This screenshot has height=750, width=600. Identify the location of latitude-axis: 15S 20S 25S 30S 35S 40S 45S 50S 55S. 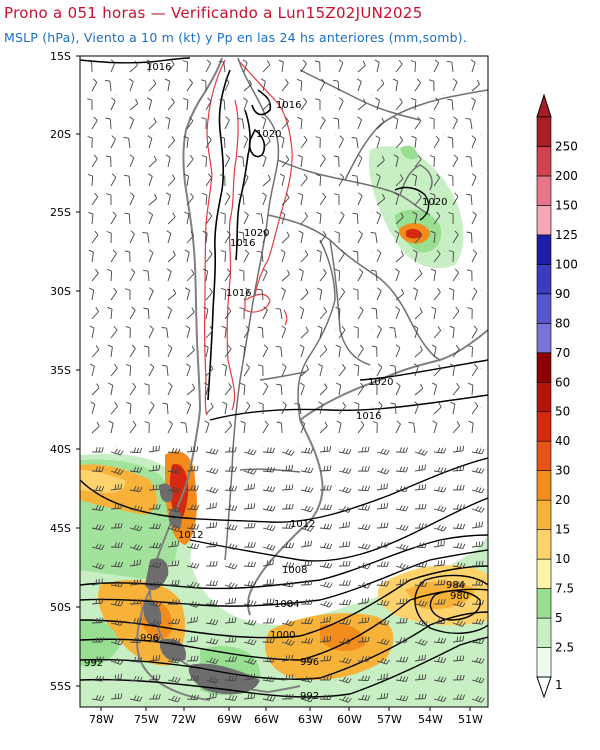
(65, 371).